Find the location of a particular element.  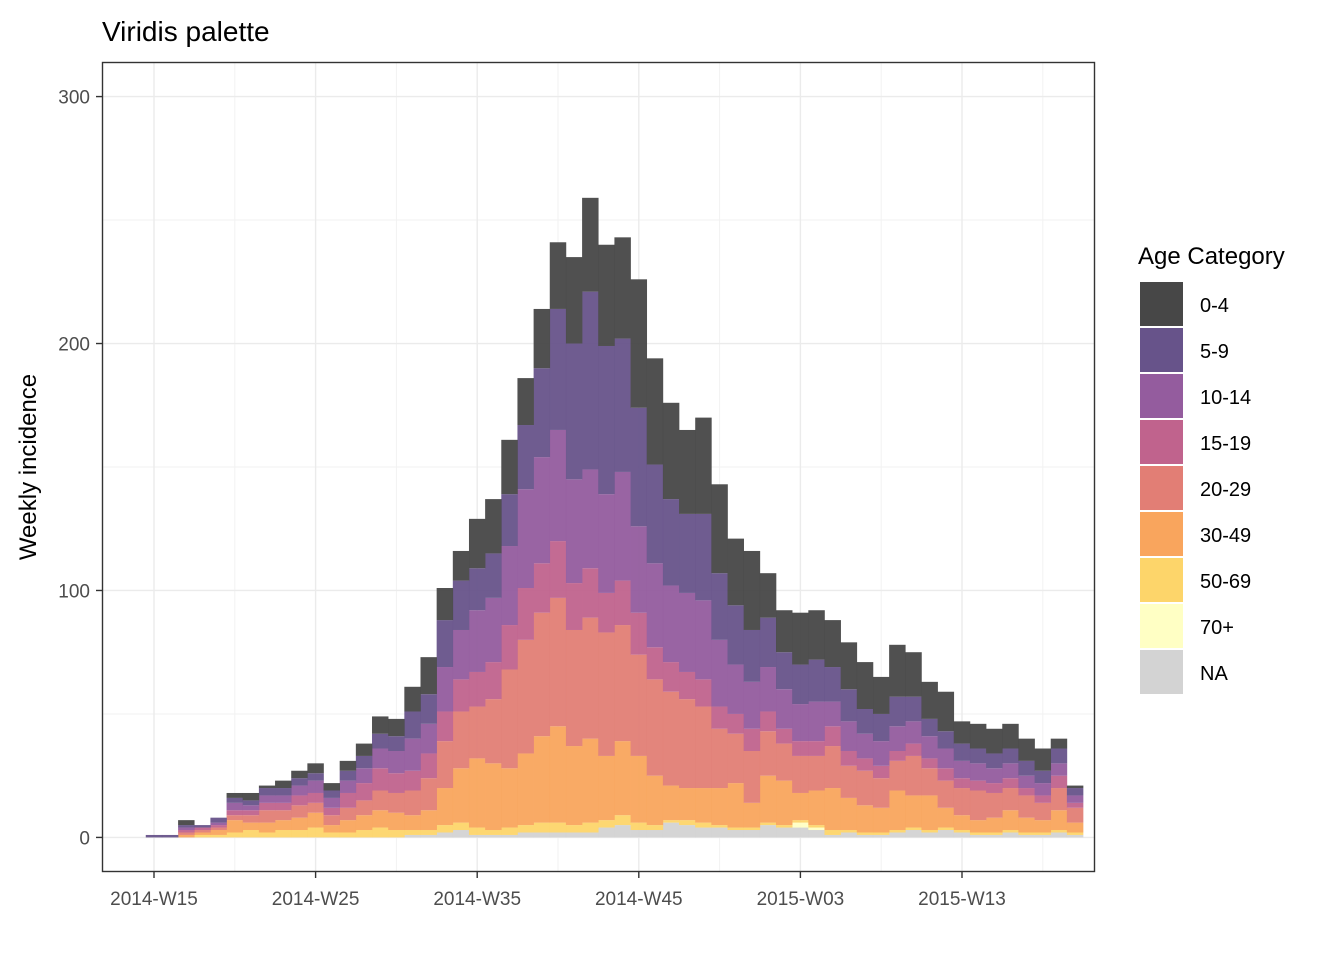

legend-label: 70+ is located at coordinates (1217, 628).